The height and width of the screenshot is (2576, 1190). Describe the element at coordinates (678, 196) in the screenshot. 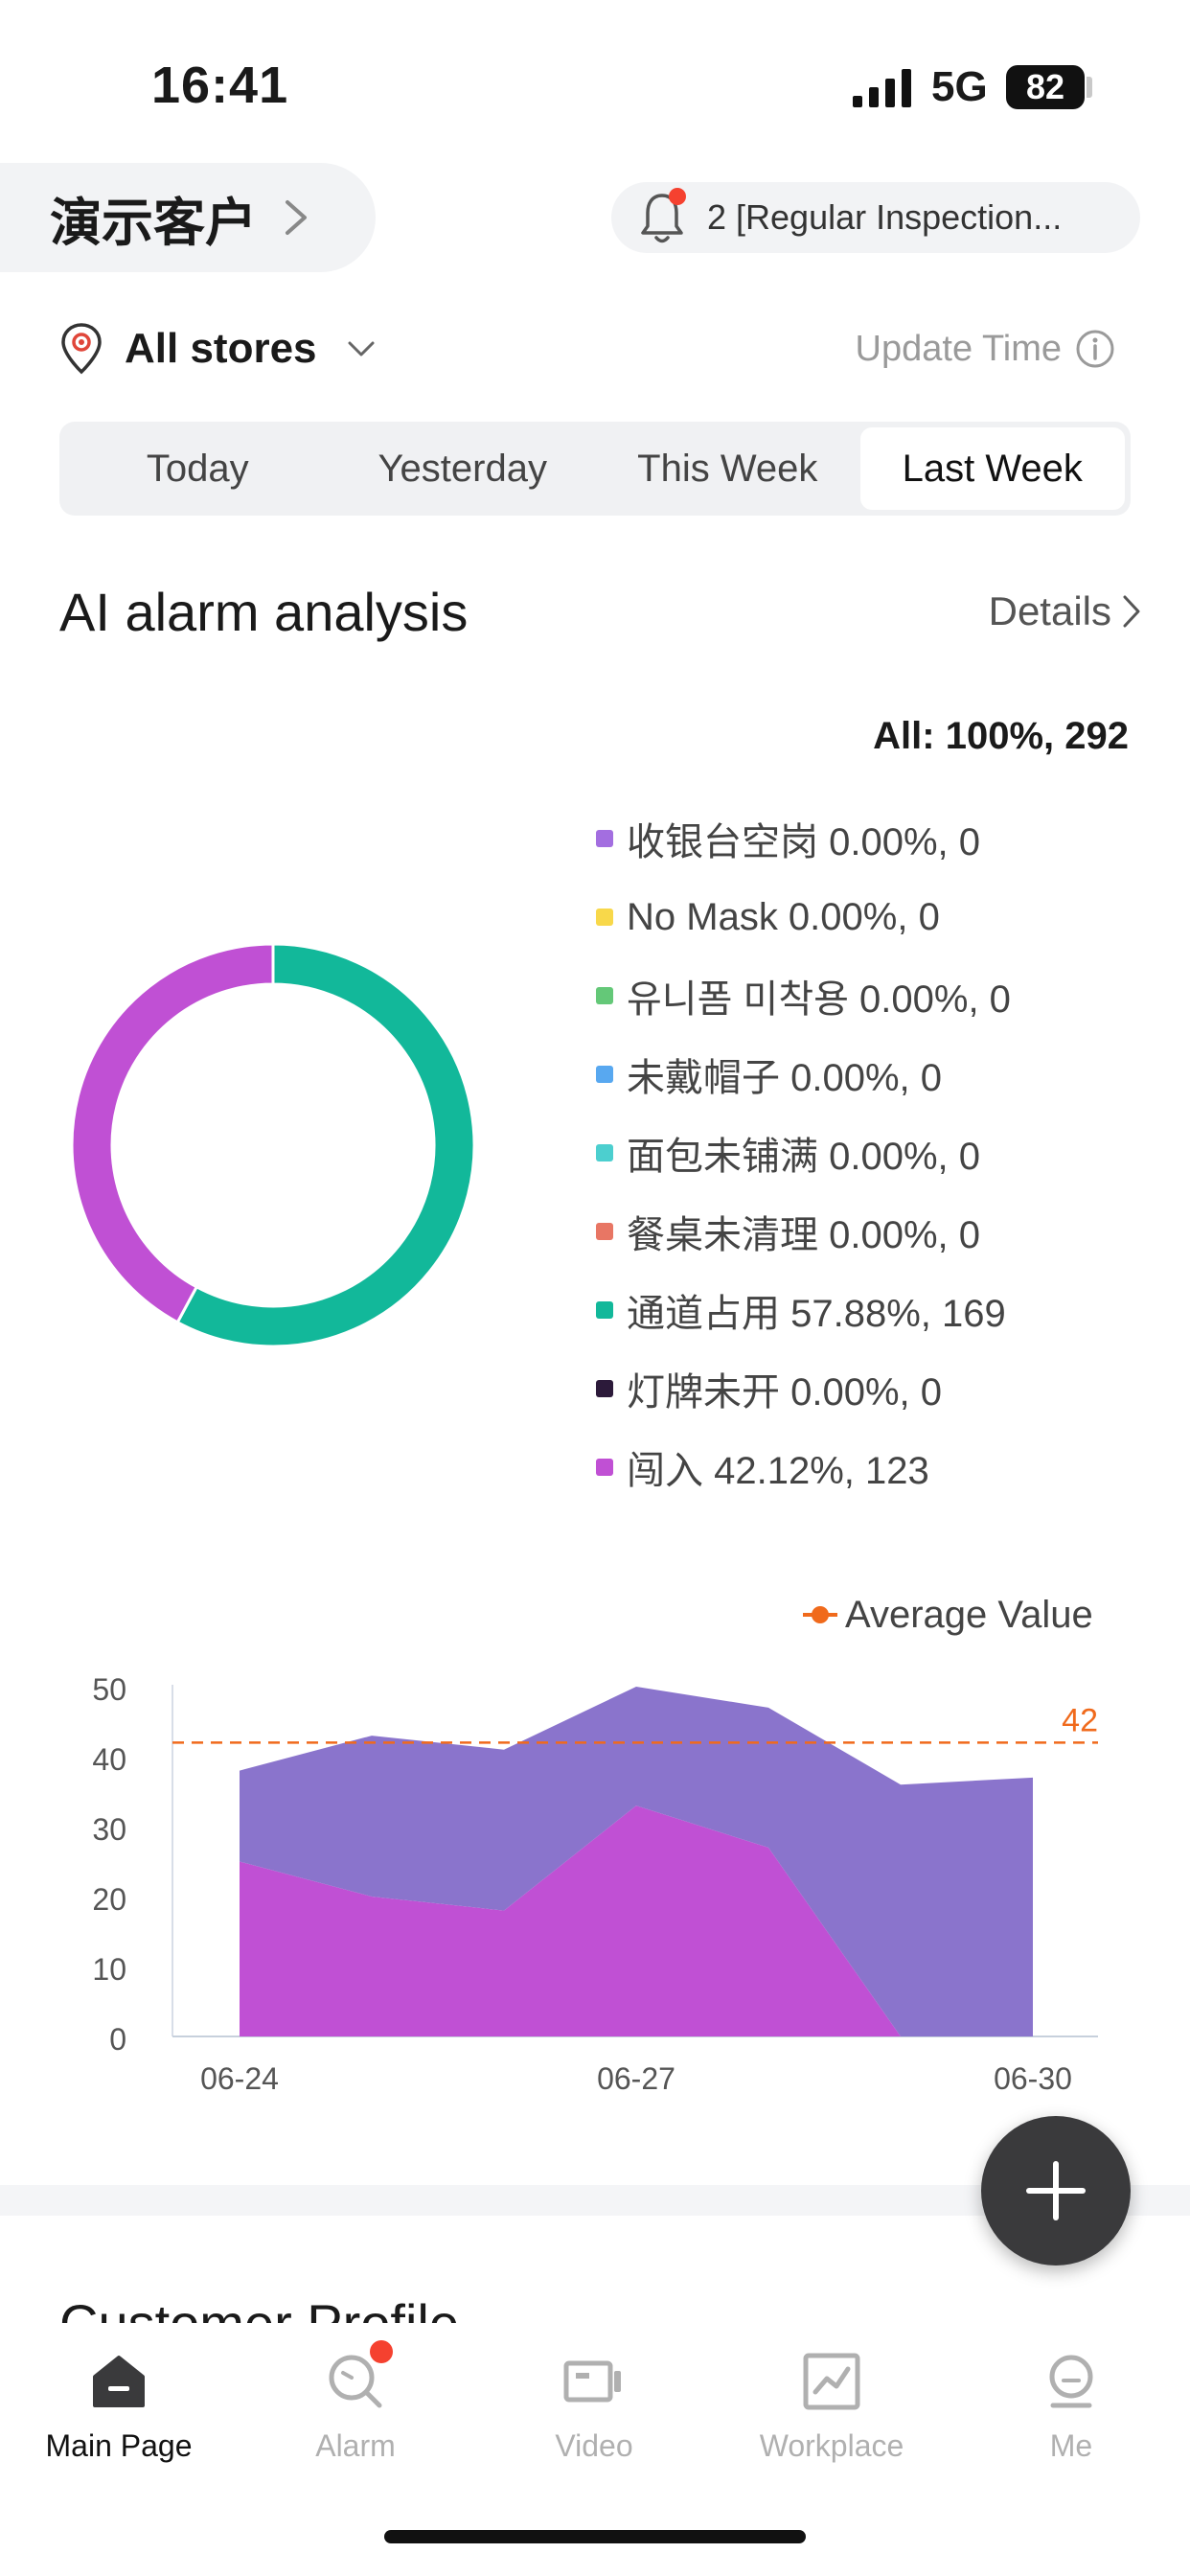

I see `notification-badge` at that location.